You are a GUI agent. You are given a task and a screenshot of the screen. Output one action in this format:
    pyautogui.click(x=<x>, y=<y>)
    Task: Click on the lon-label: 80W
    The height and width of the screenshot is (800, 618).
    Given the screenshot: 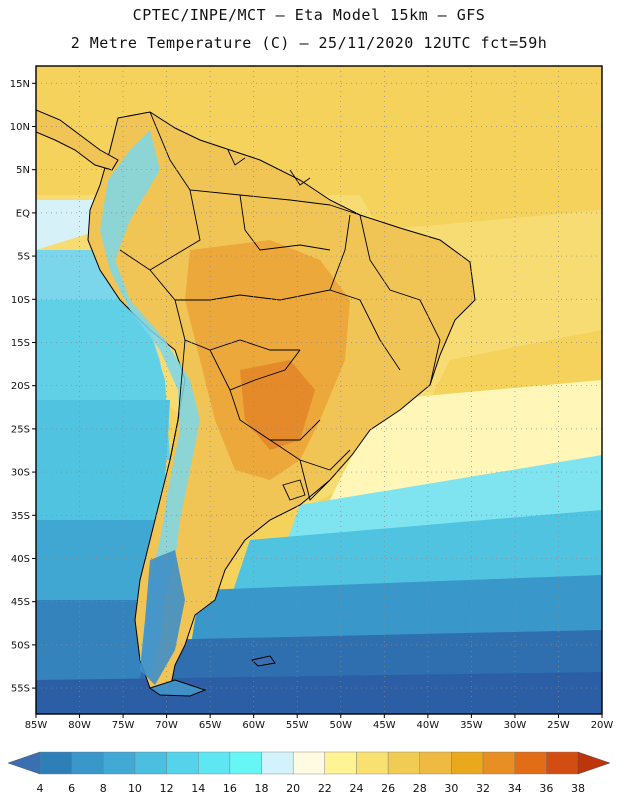 What is the action you would take?
    pyautogui.click(x=79, y=725)
    